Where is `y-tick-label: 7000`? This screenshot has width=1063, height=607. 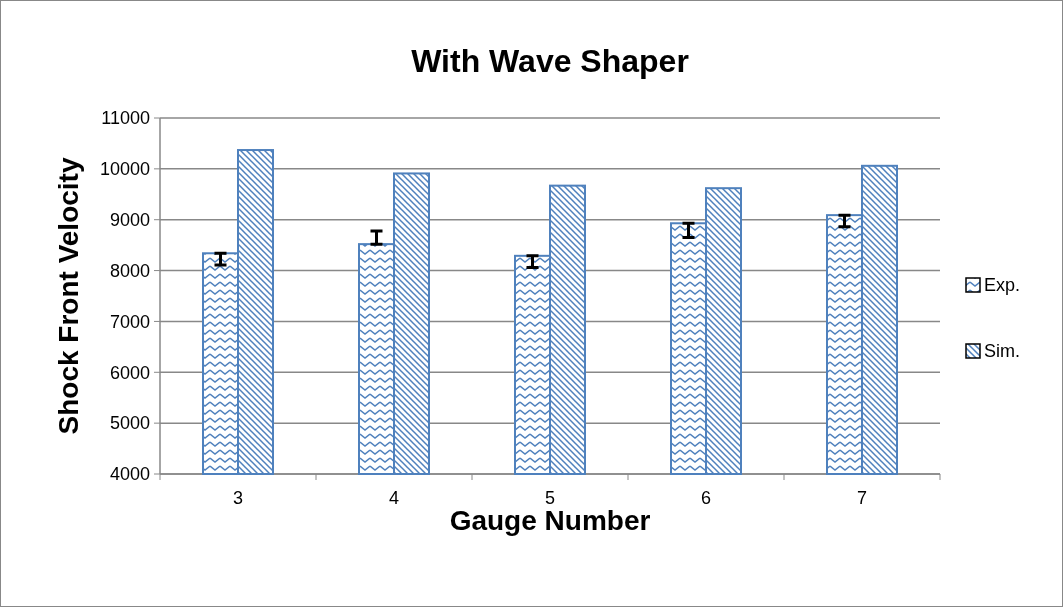 y-tick-label: 7000 is located at coordinates (129, 321).